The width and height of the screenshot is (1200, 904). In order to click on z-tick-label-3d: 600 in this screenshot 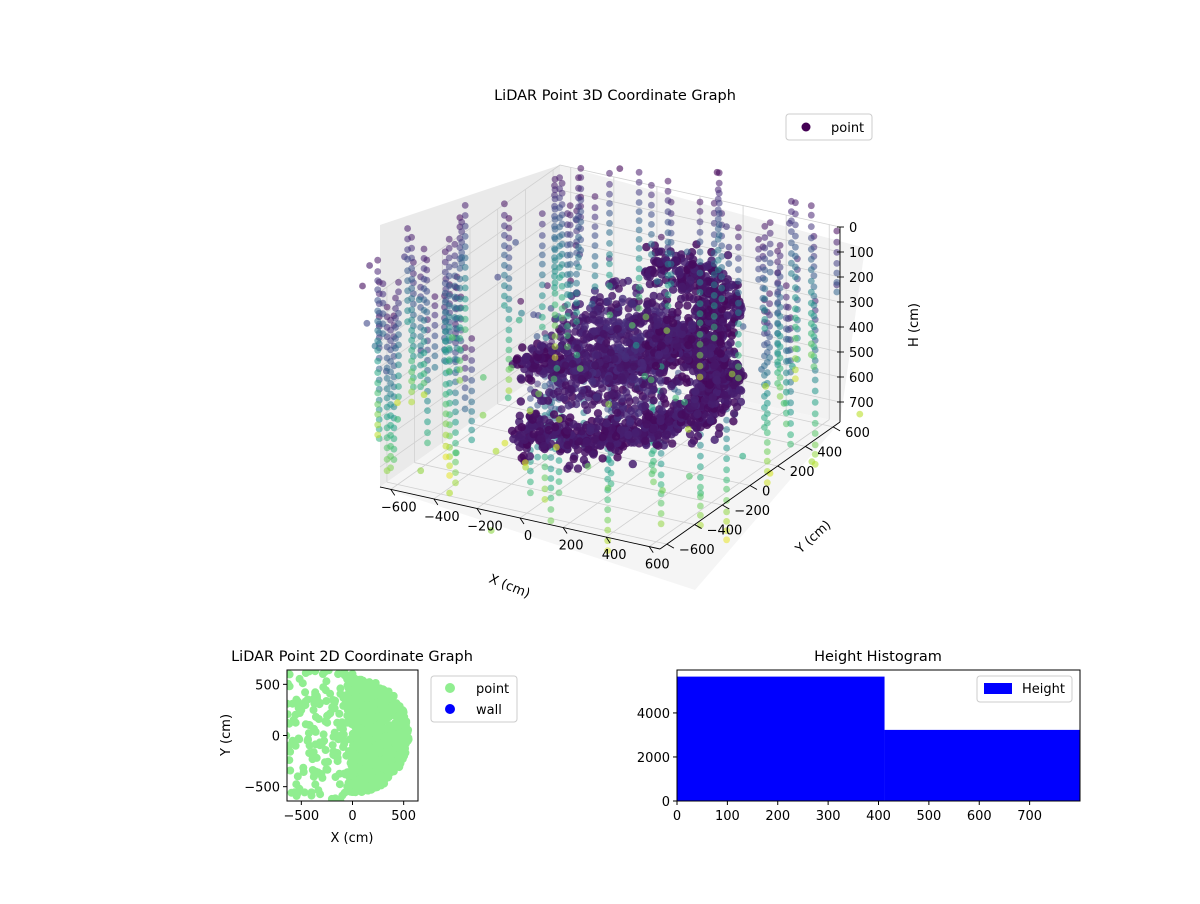, I will do `click(861, 378)`.